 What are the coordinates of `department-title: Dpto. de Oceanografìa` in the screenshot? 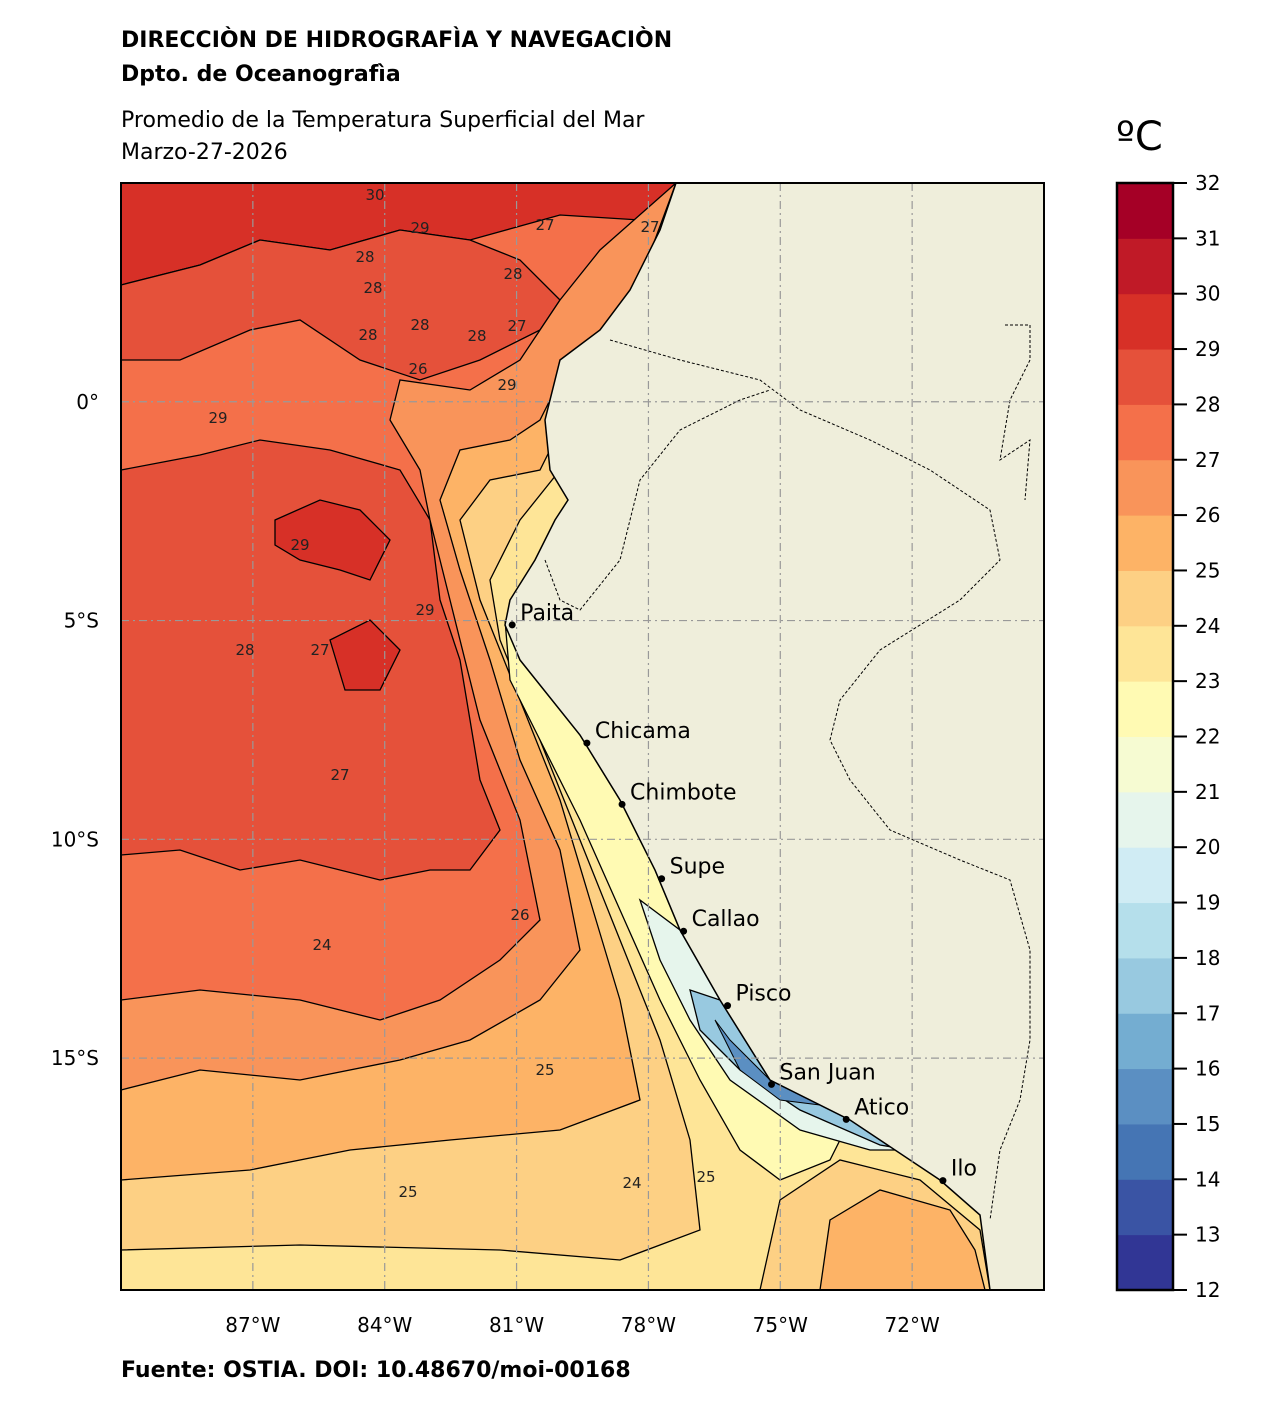 It's located at (261, 74).